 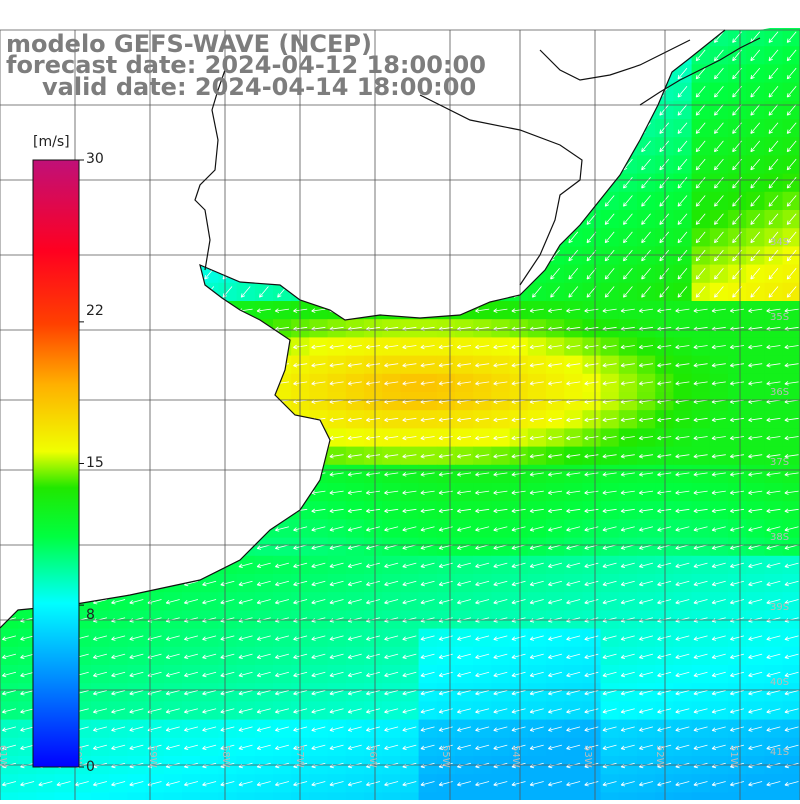 What do you see at coordinates (372, 756) in the screenshot?
I see `lon-label: 56W` at bounding box center [372, 756].